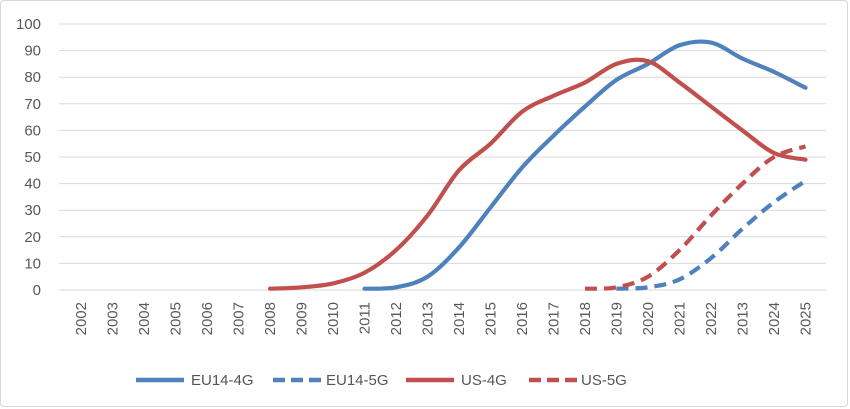  What do you see at coordinates (270, 318) in the screenshot?
I see `x-axis-tick-label: 2008` at bounding box center [270, 318].